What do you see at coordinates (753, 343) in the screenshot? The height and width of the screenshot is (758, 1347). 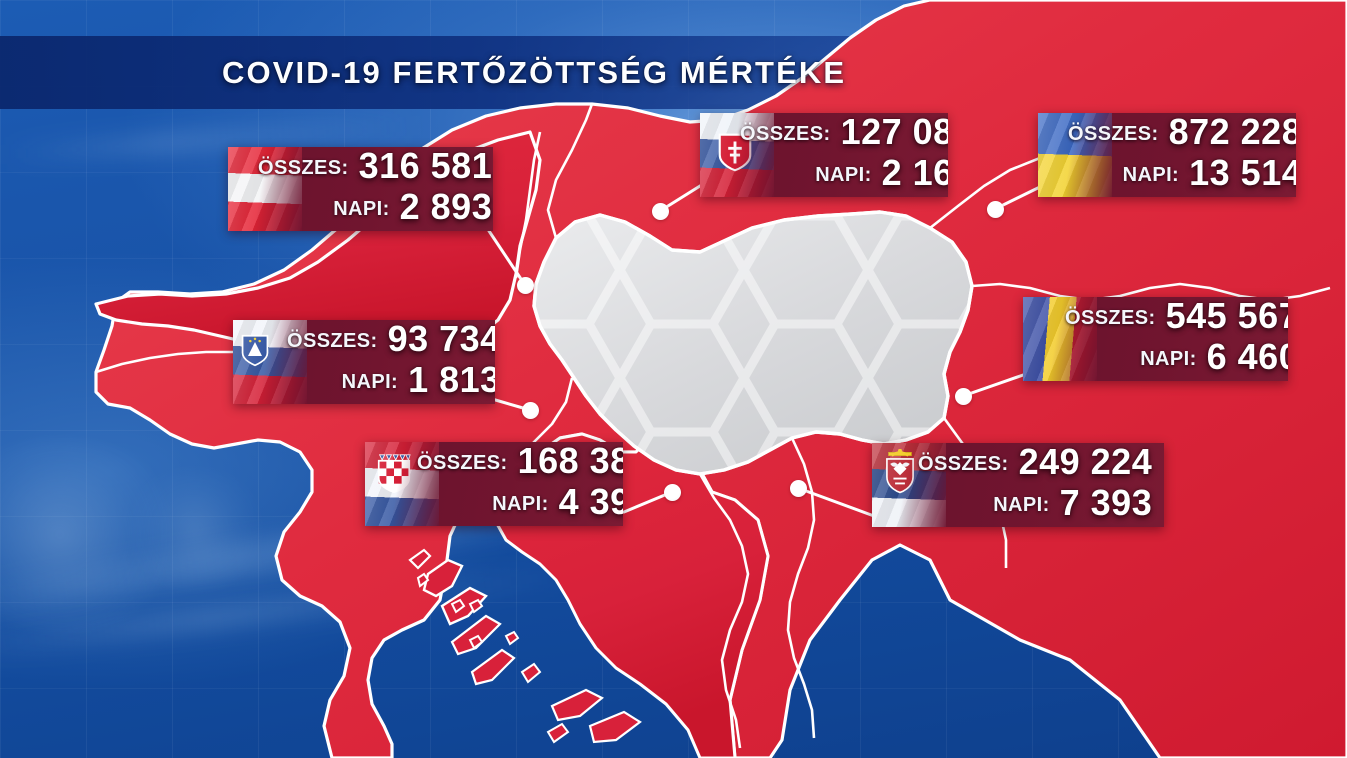 I see `hungary-shape` at bounding box center [753, 343].